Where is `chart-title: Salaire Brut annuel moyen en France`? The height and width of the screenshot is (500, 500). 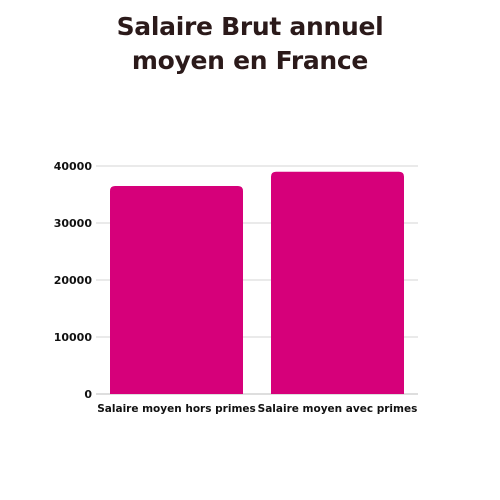
chart-title: Salaire Brut annuel moyen en France is located at coordinates (250, 43).